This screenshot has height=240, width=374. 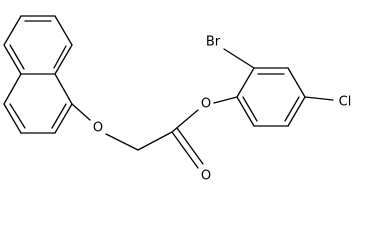 I want to click on atom-label: Cl, so click(x=345, y=102).